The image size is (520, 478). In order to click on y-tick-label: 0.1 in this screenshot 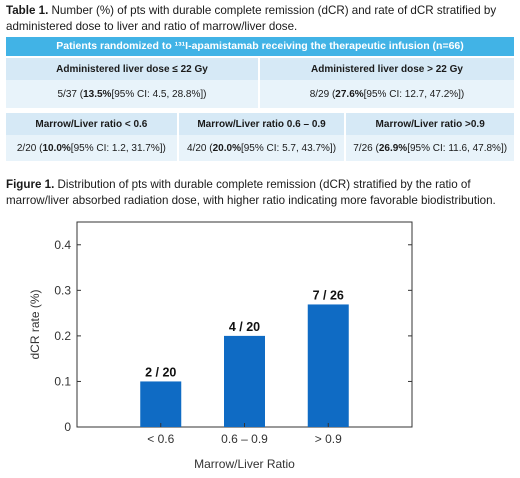, I will do `click(62, 381)`.